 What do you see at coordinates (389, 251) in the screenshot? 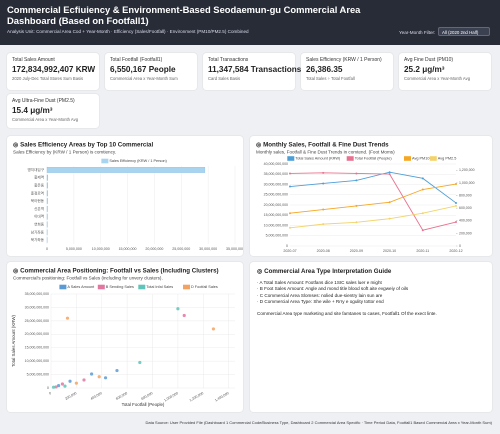
I see `x-tick-label: 2020-10` at bounding box center [389, 251].